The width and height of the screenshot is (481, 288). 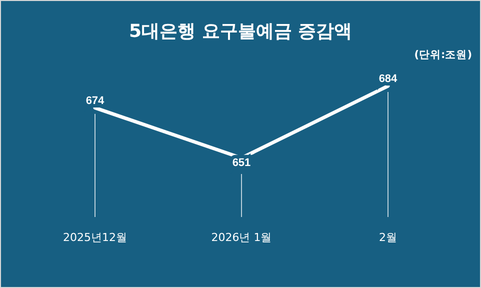 I want to click on data-label: 684, so click(x=388, y=79).